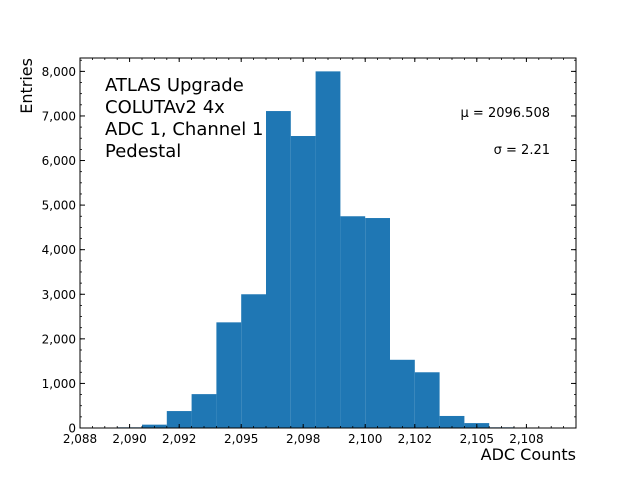  What do you see at coordinates (505, 113) in the screenshot?
I see `mean-label: μ = 2096.508` at bounding box center [505, 113].